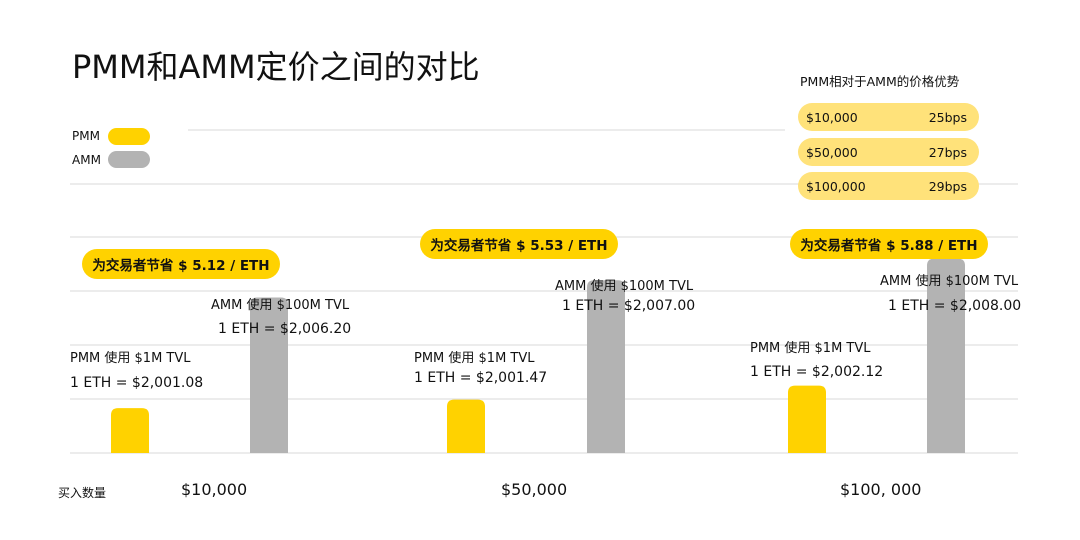 The height and width of the screenshot is (540, 1080). What do you see at coordinates (137, 383) in the screenshot?
I see `pmm-price-label: 1 ETH = $2,001.08` at bounding box center [137, 383].